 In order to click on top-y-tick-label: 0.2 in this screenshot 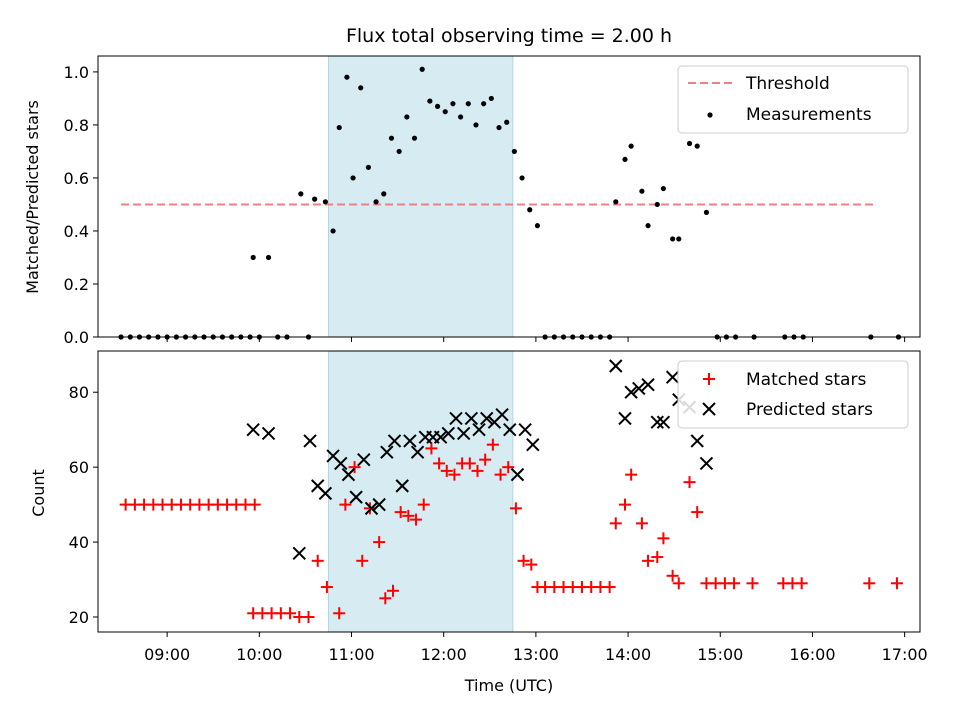, I will do `click(76, 284)`.